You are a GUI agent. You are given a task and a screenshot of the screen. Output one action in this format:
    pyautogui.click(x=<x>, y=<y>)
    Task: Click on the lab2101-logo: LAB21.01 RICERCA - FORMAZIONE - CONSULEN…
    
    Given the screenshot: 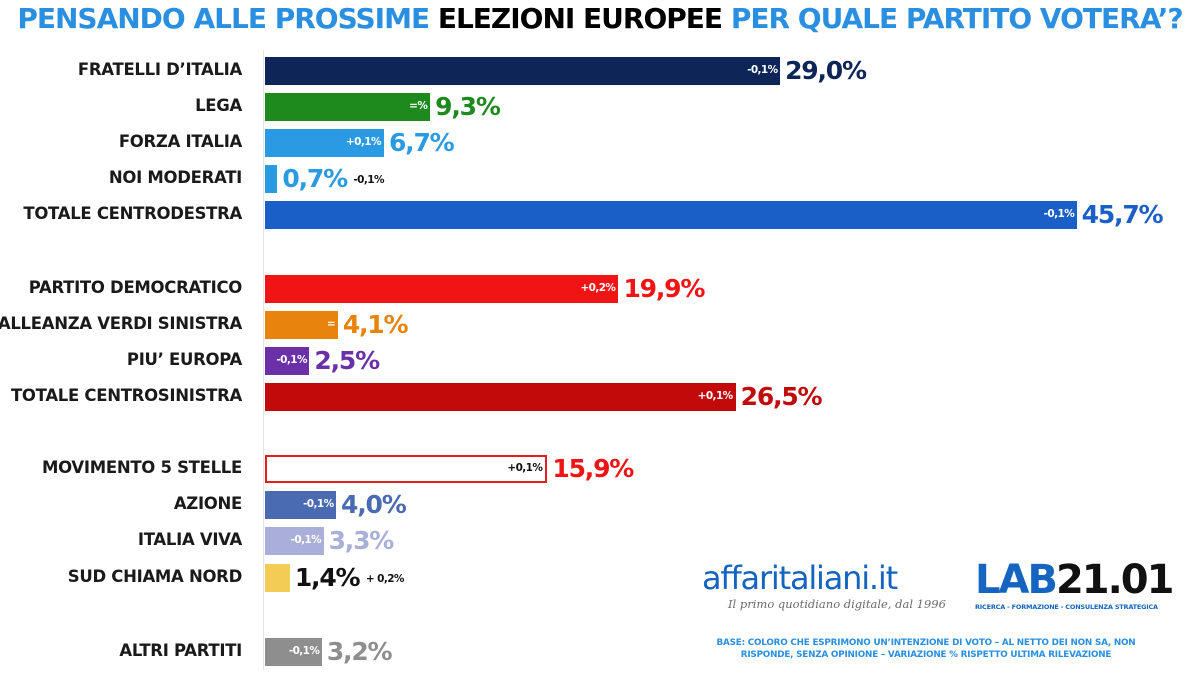 What is the action you would take?
    pyautogui.click(x=1074, y=584)
    